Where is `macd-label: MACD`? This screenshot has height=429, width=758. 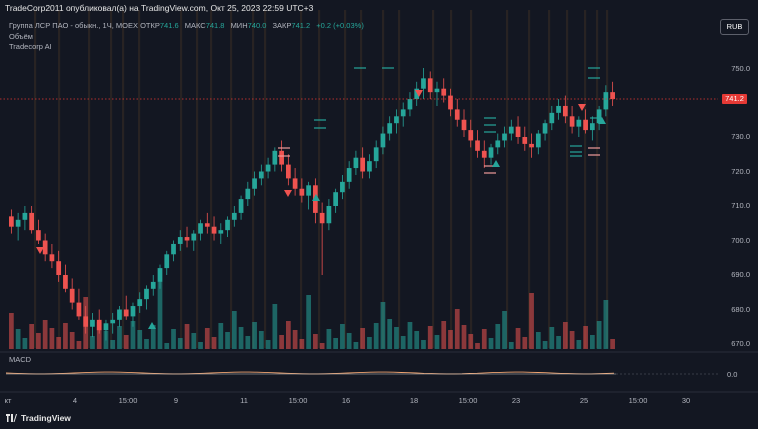 macd-label: MACD is located at coordinates (20, 359).